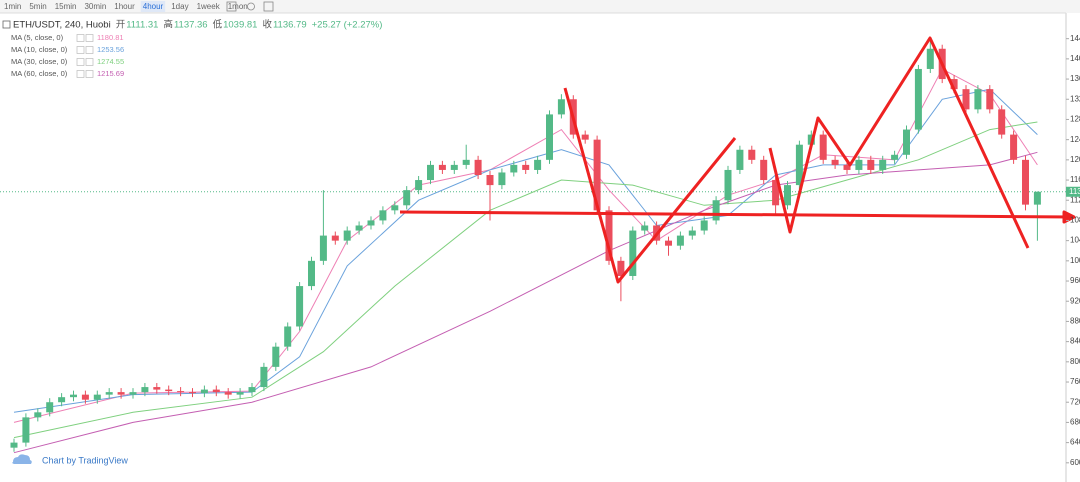 This screenshot has width=1080, height=482. Describe the element at coordinates (110, 37) in the screenshot. I see `ma-value: 1180.81` at that location.